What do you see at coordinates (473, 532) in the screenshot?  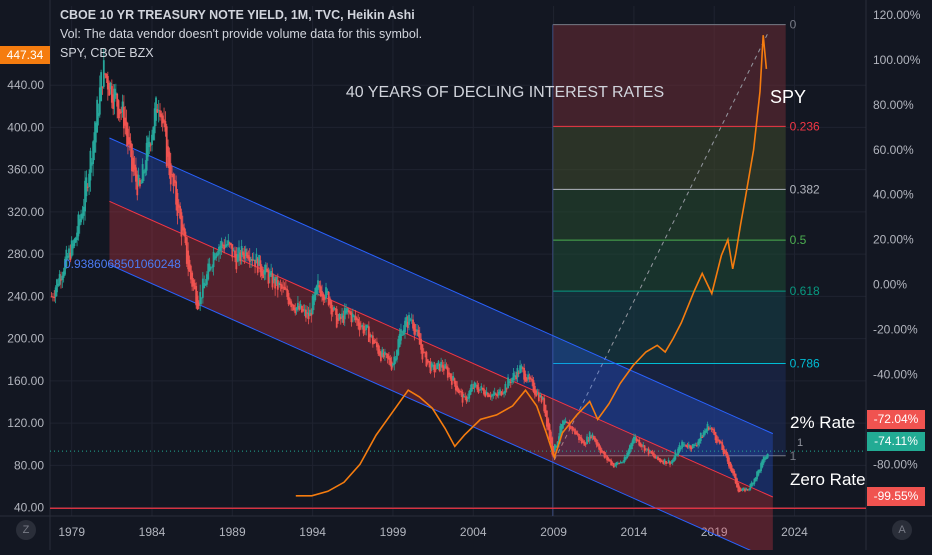 I see `x-axis-tick-label: 2004` at bounding box center [473, 532].